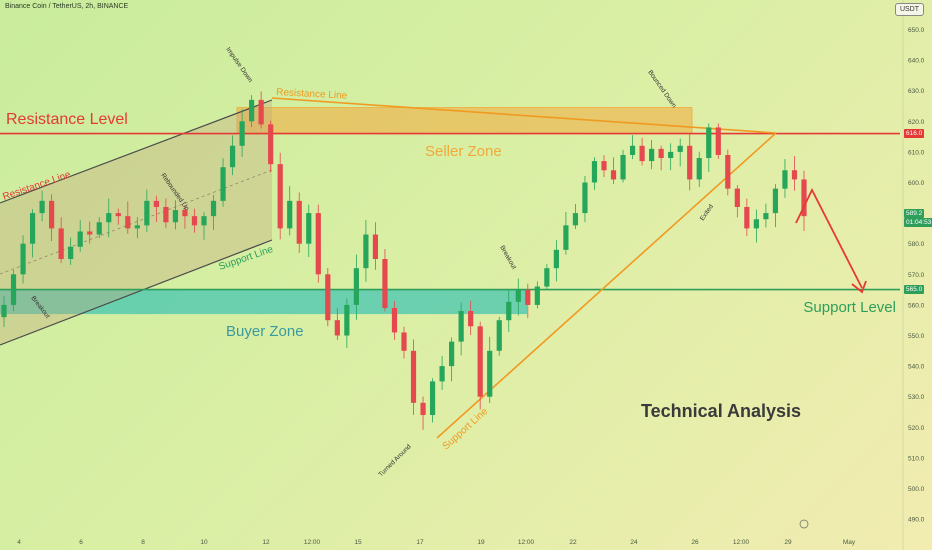 This screenshot has width=932, height=550. I want to click on y-tick-label: 580.0, so click(916, 244).